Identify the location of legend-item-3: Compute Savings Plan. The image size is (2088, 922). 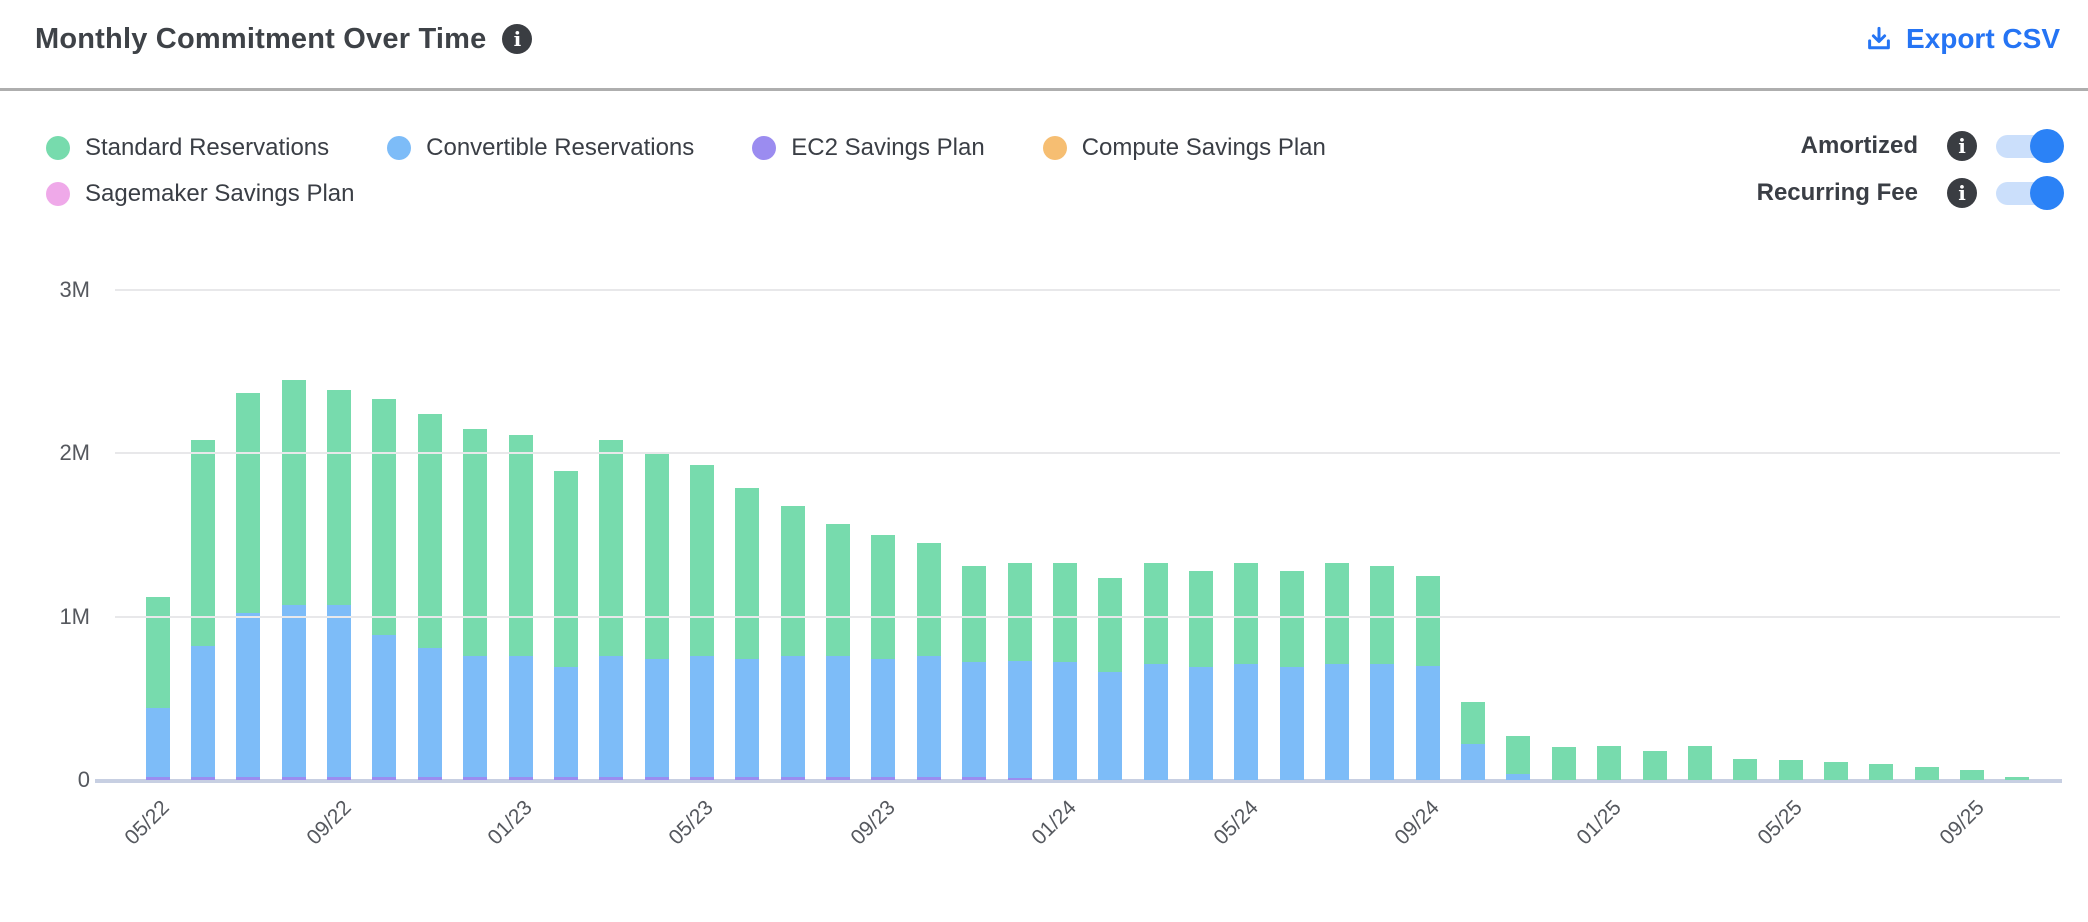
(1184, 148).